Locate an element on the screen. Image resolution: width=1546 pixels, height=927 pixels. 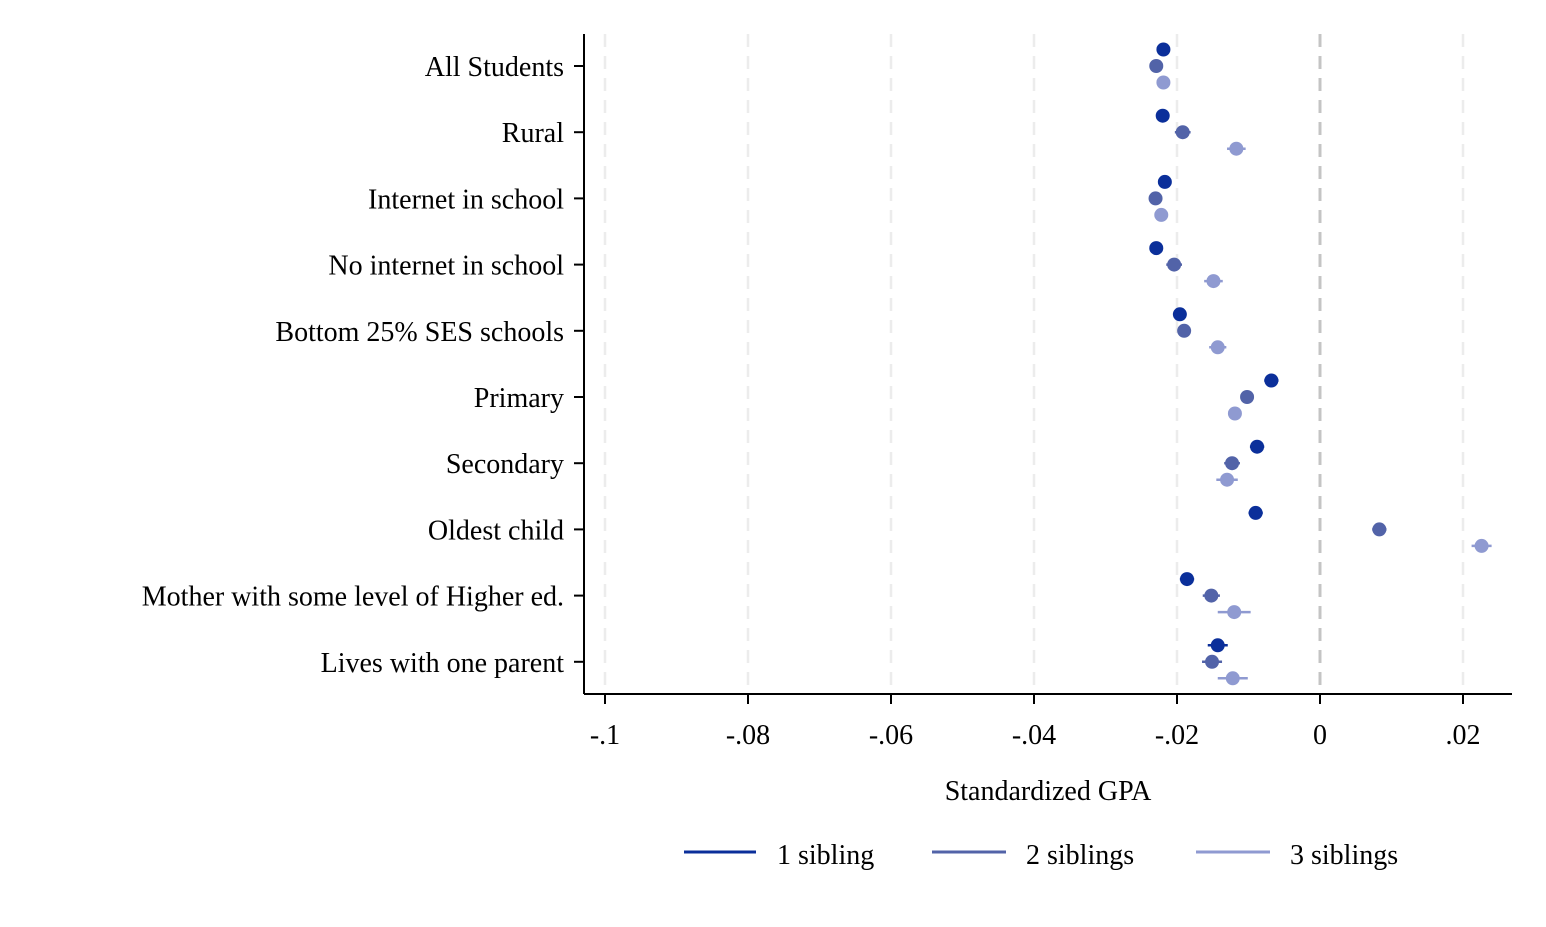
category-label: Internet in school is located at coordinates (466, 199).